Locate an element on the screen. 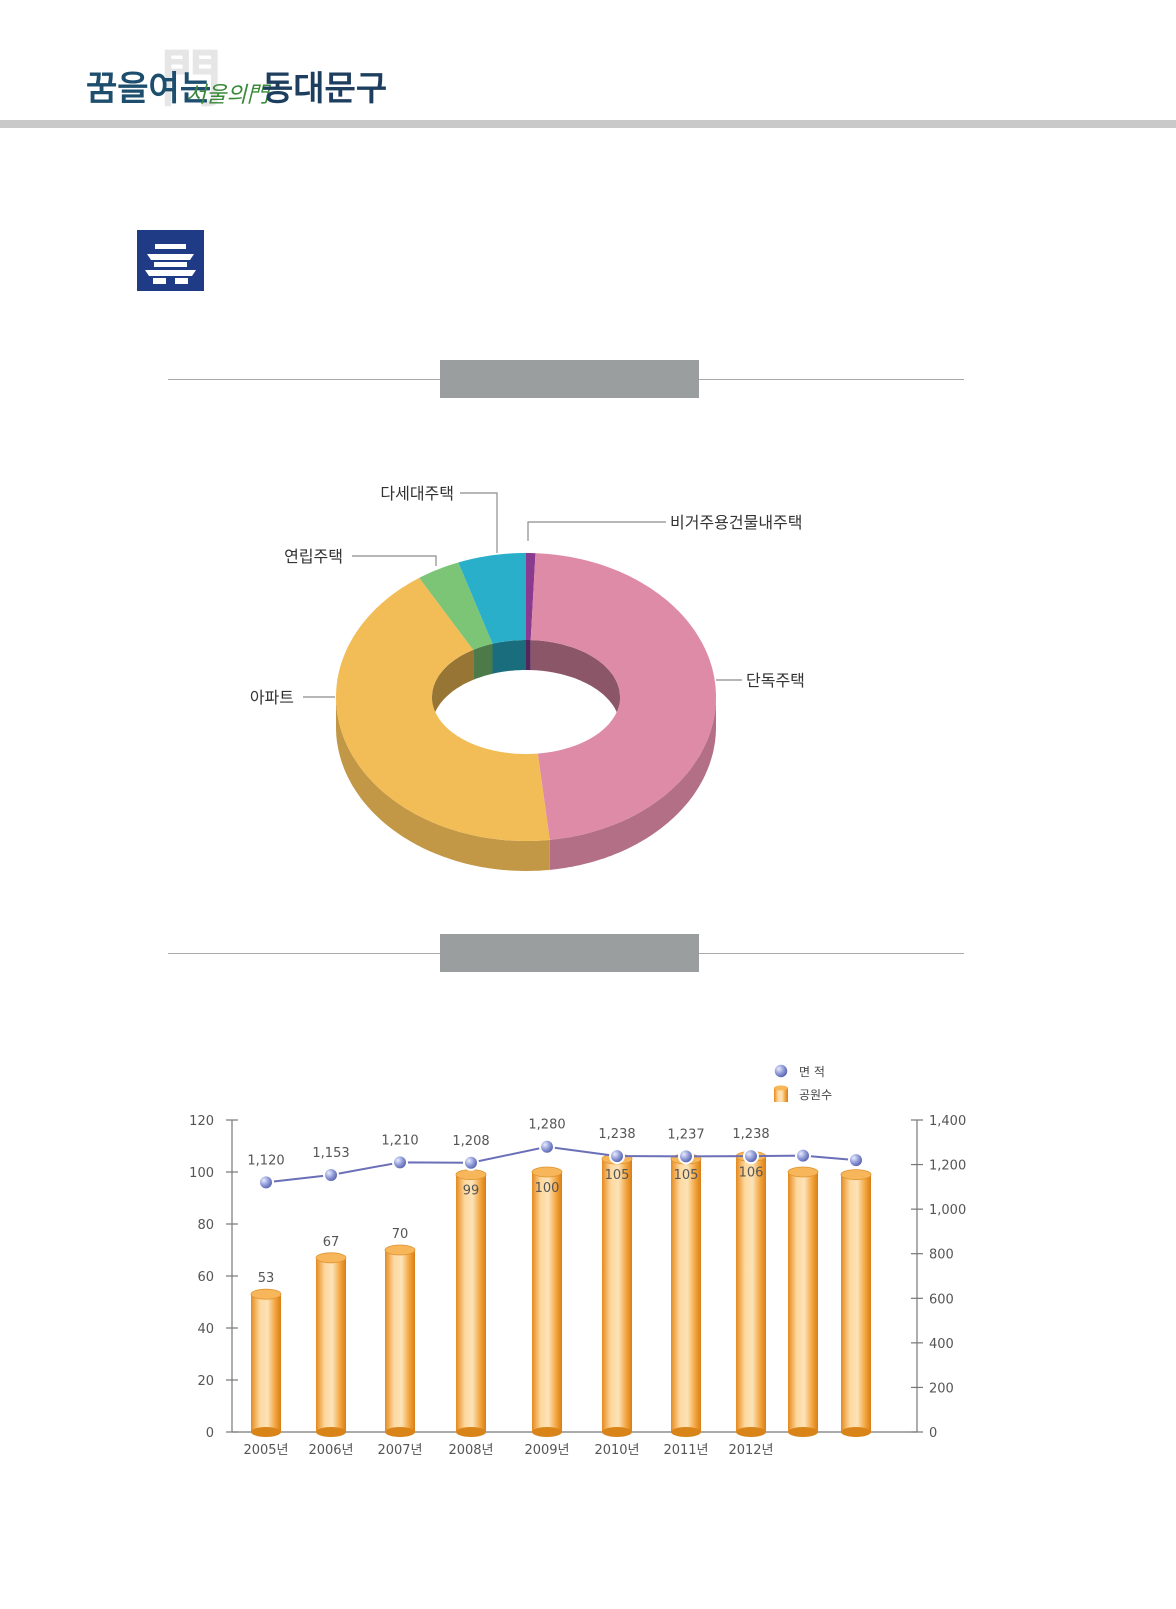  area-point-2-label: 1,210 is located at coordinates (399, 1140).